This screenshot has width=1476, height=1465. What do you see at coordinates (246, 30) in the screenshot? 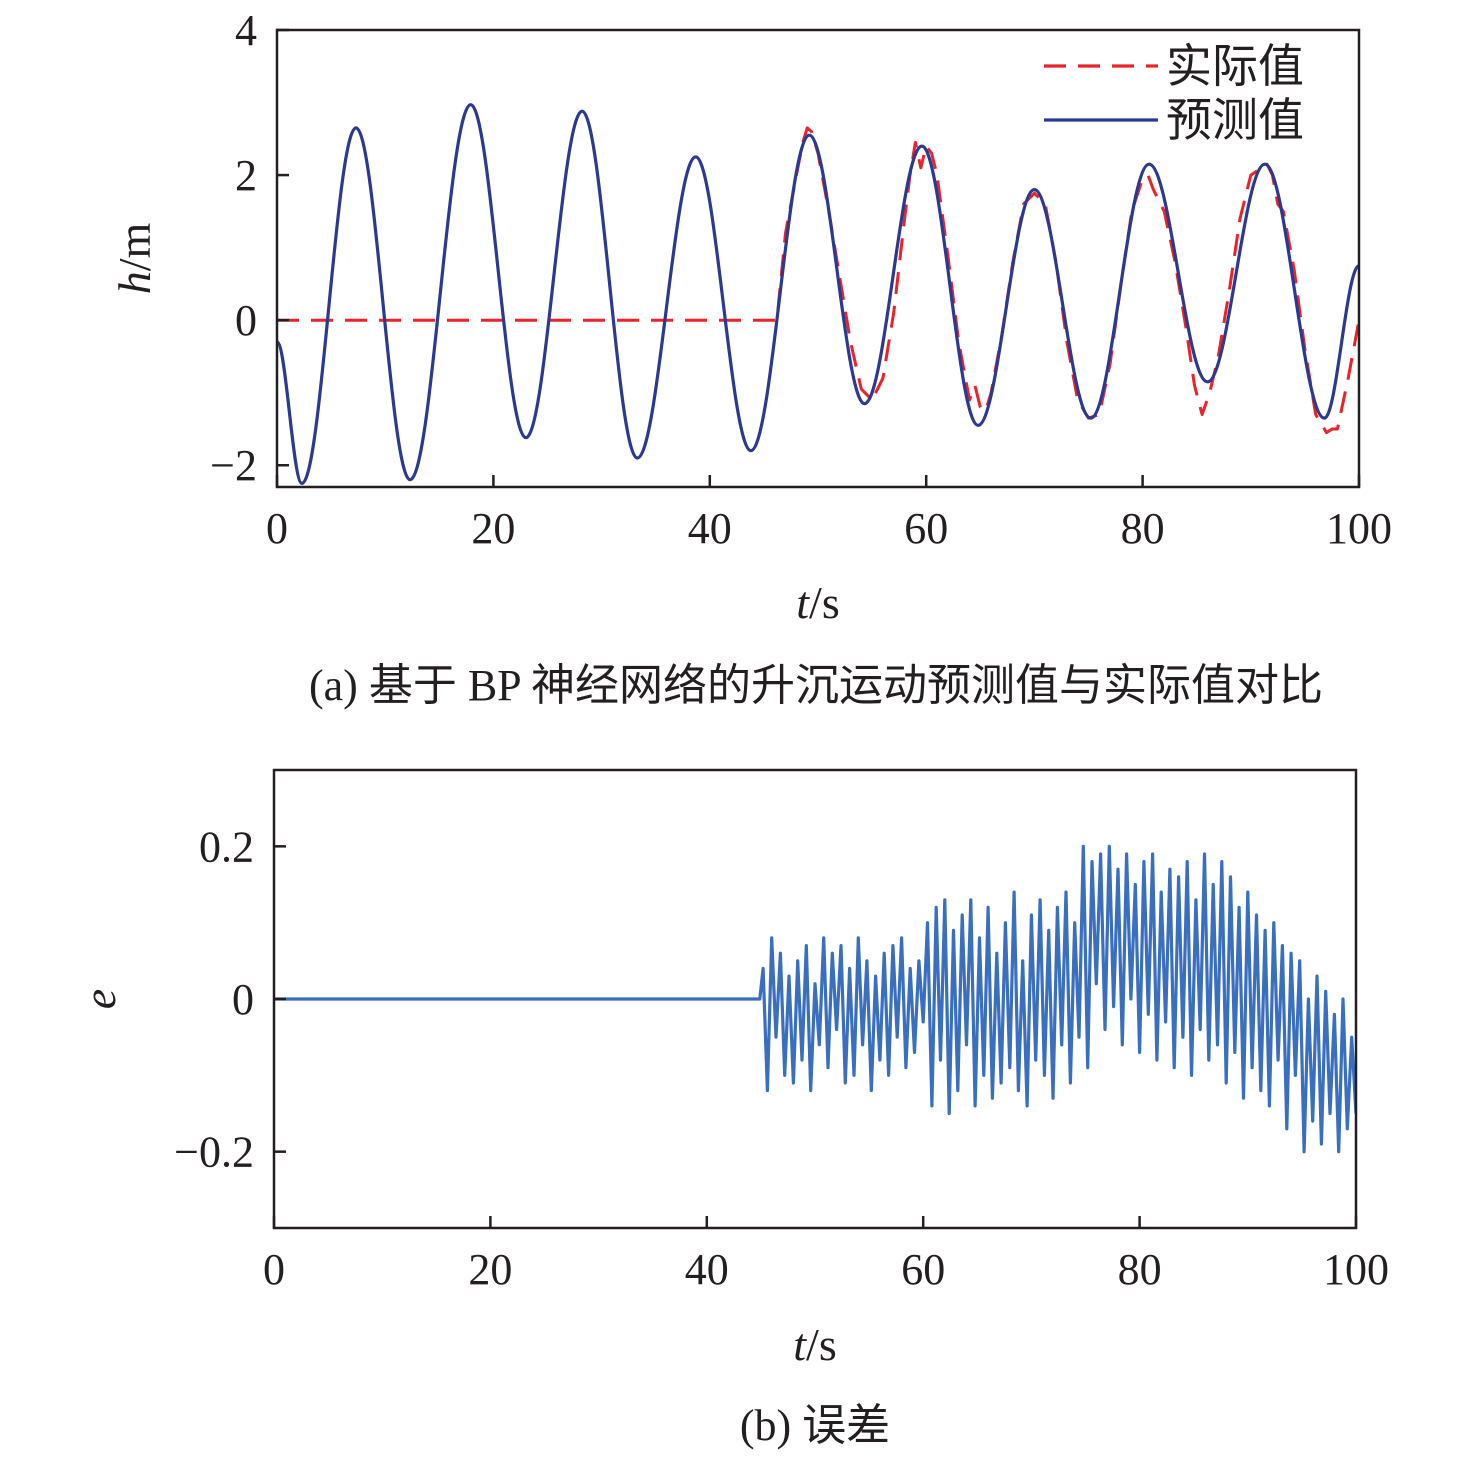
I see `chart-a-y-tick-label: 4` at bounding box center [246, 30].